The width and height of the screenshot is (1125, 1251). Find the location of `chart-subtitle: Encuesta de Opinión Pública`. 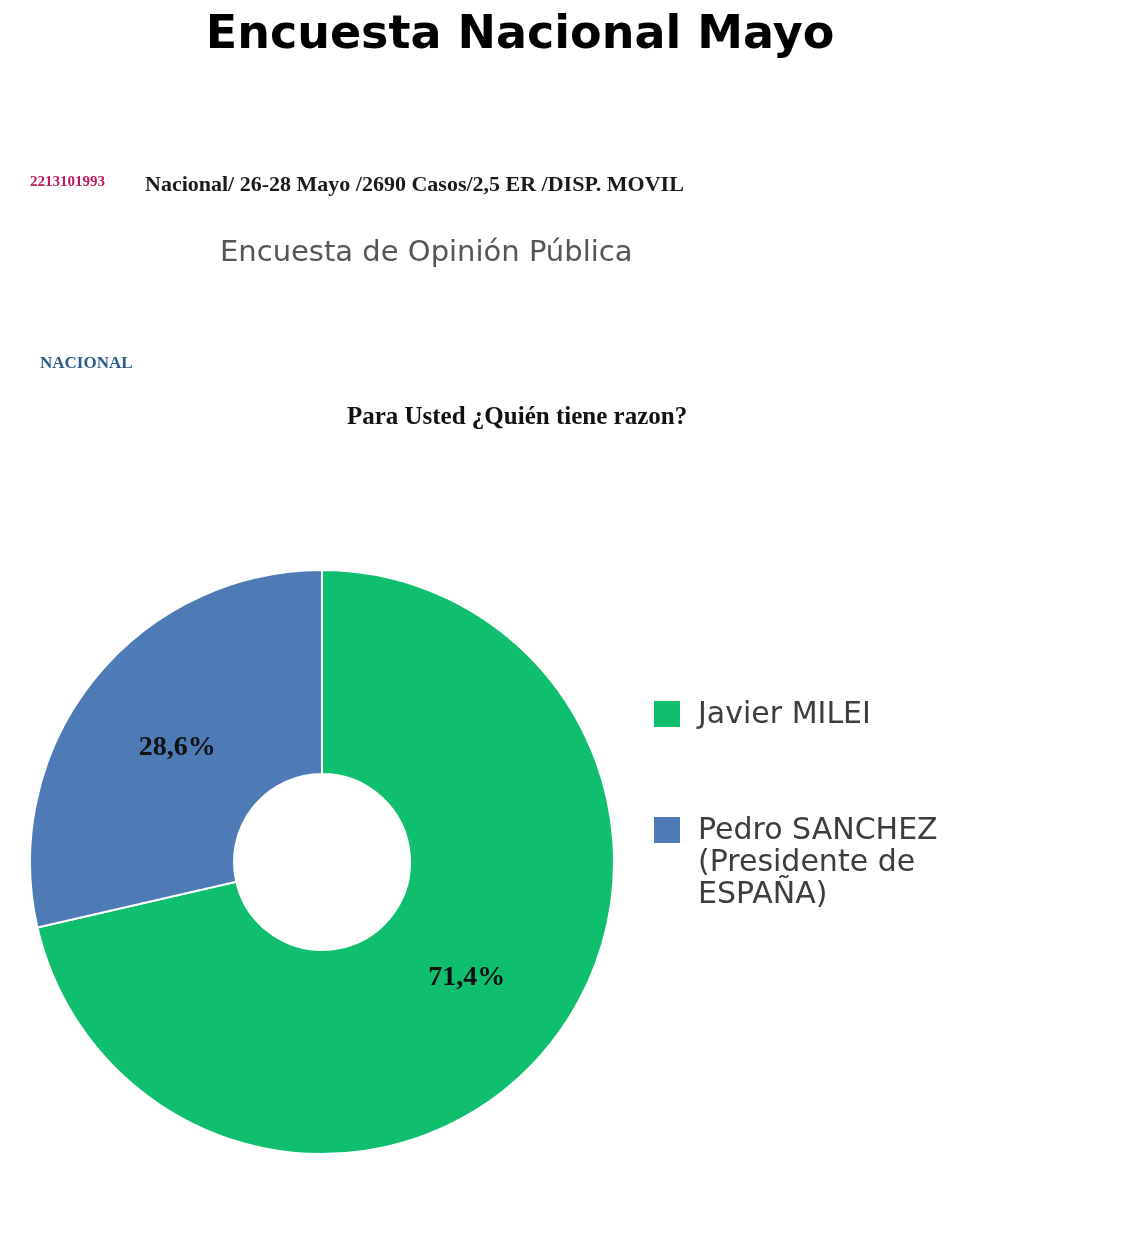

chart-subtitle: Encuesta de Opinión Pública is located at coordinates (426, 251).